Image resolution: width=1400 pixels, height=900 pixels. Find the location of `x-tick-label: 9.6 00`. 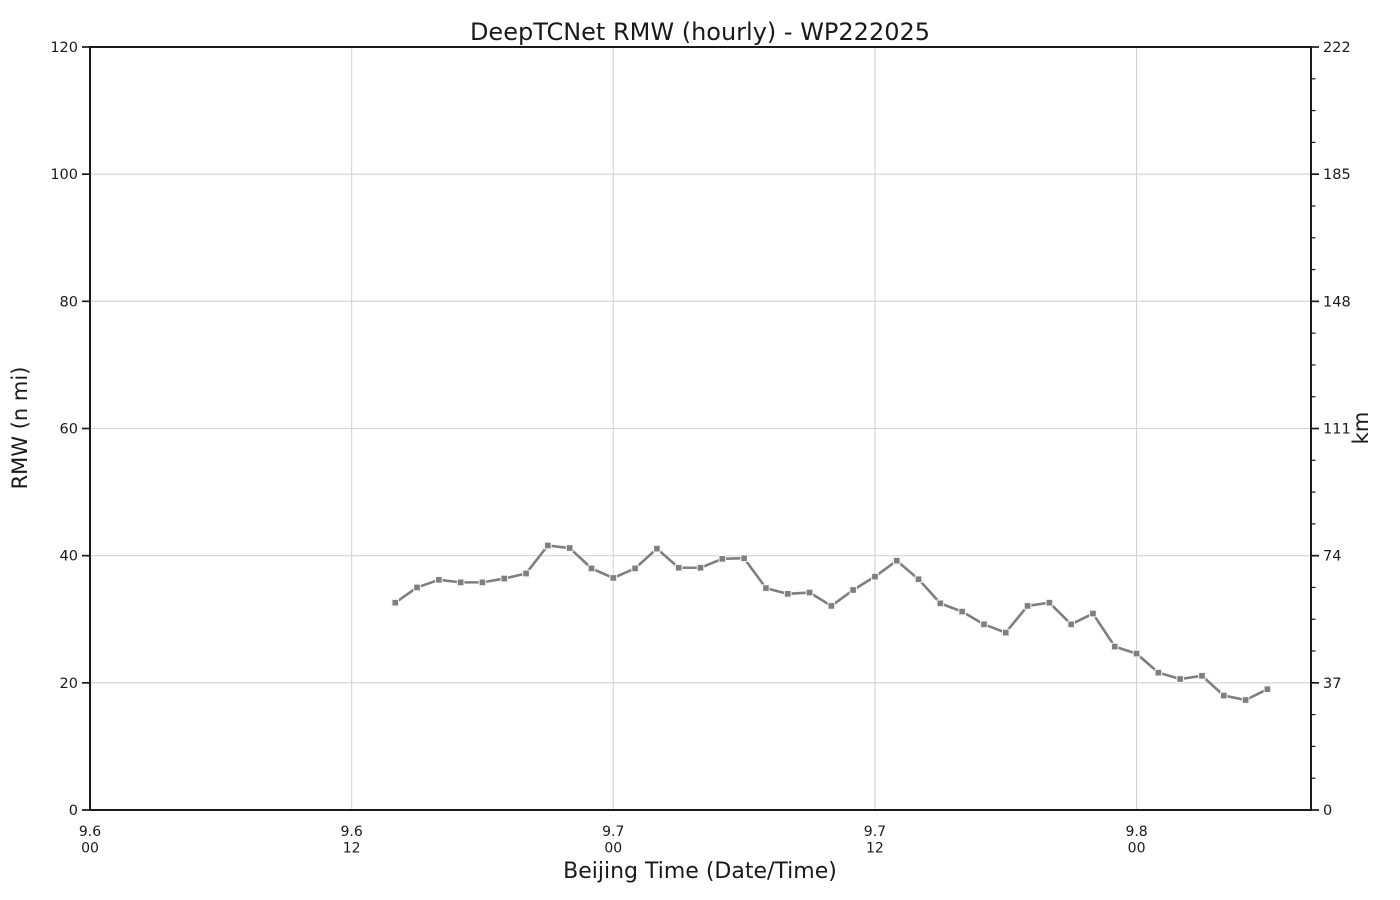

x-tick-label: 9.6 00 is located at coordinates (90, 840).